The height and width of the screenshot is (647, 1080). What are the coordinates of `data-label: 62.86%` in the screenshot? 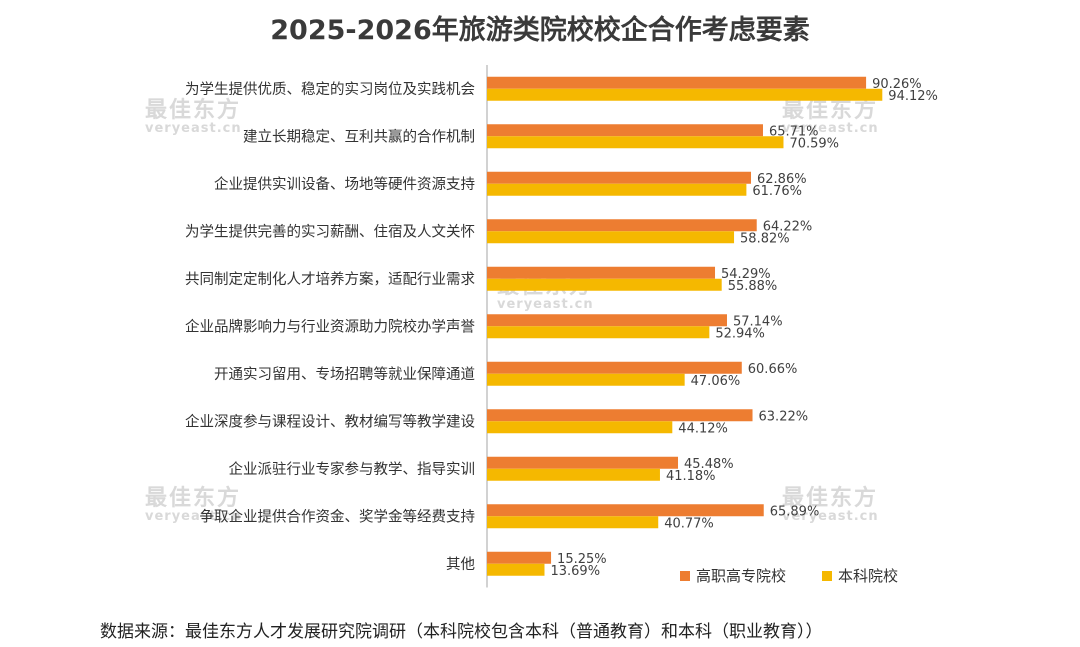 It's located at (782, 179).